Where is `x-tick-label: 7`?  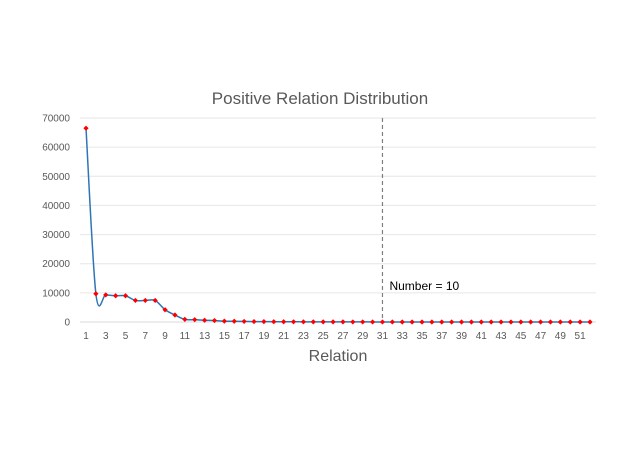 x-tick-label: 7 is located at coordinates (146, 336).